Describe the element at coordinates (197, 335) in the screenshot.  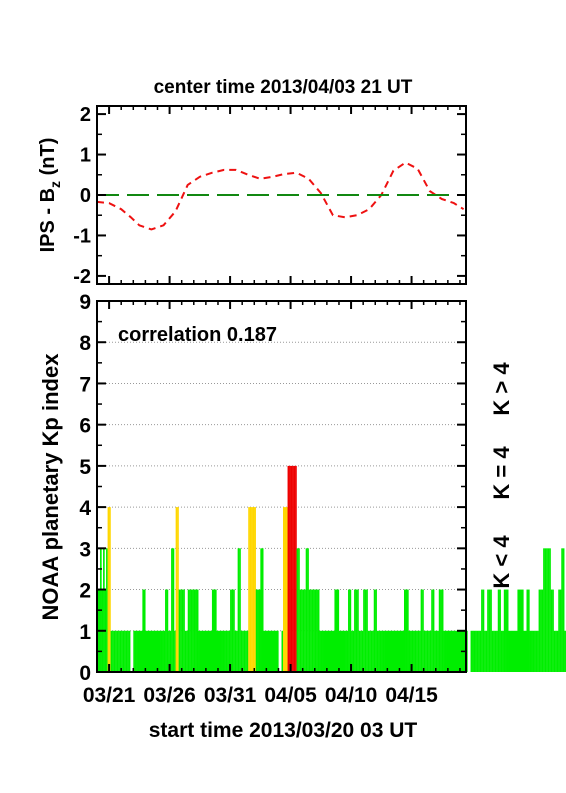
I see `correlation-annotation: correlation 0.187` at that location.